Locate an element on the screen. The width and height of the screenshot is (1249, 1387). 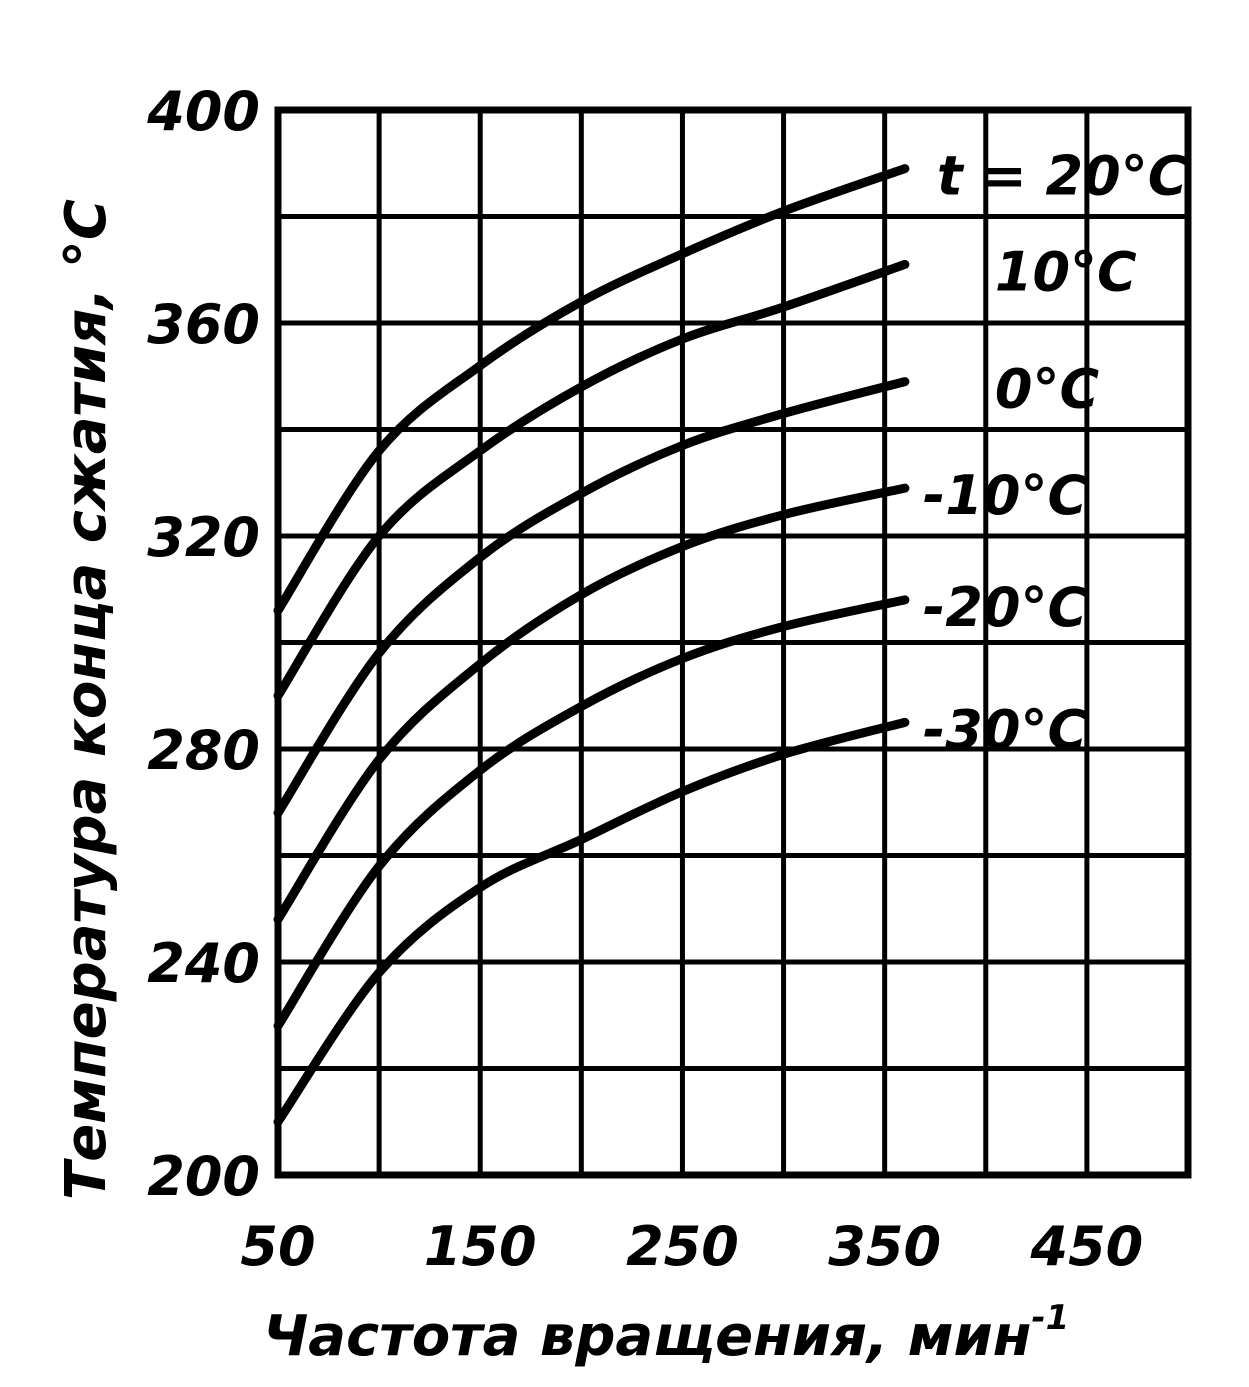
series-labels: t = 20°С 10°С 0°С -10°С -20°С -30°С is located at coordinates (1055, 453).